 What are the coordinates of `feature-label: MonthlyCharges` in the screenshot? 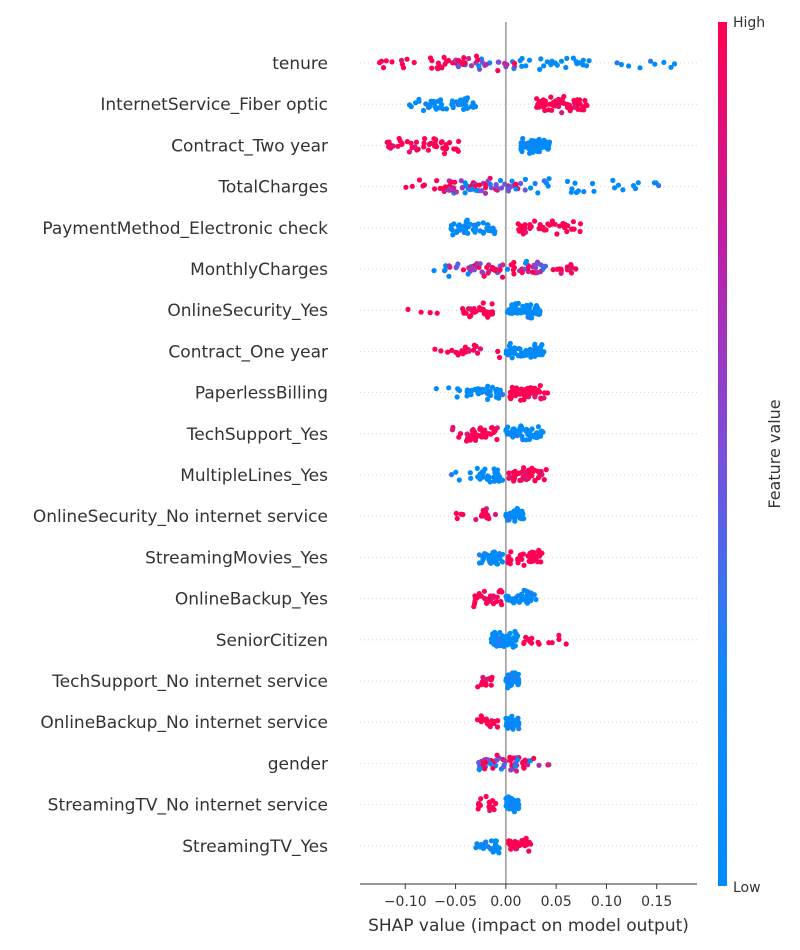 It's located at (259, 270).